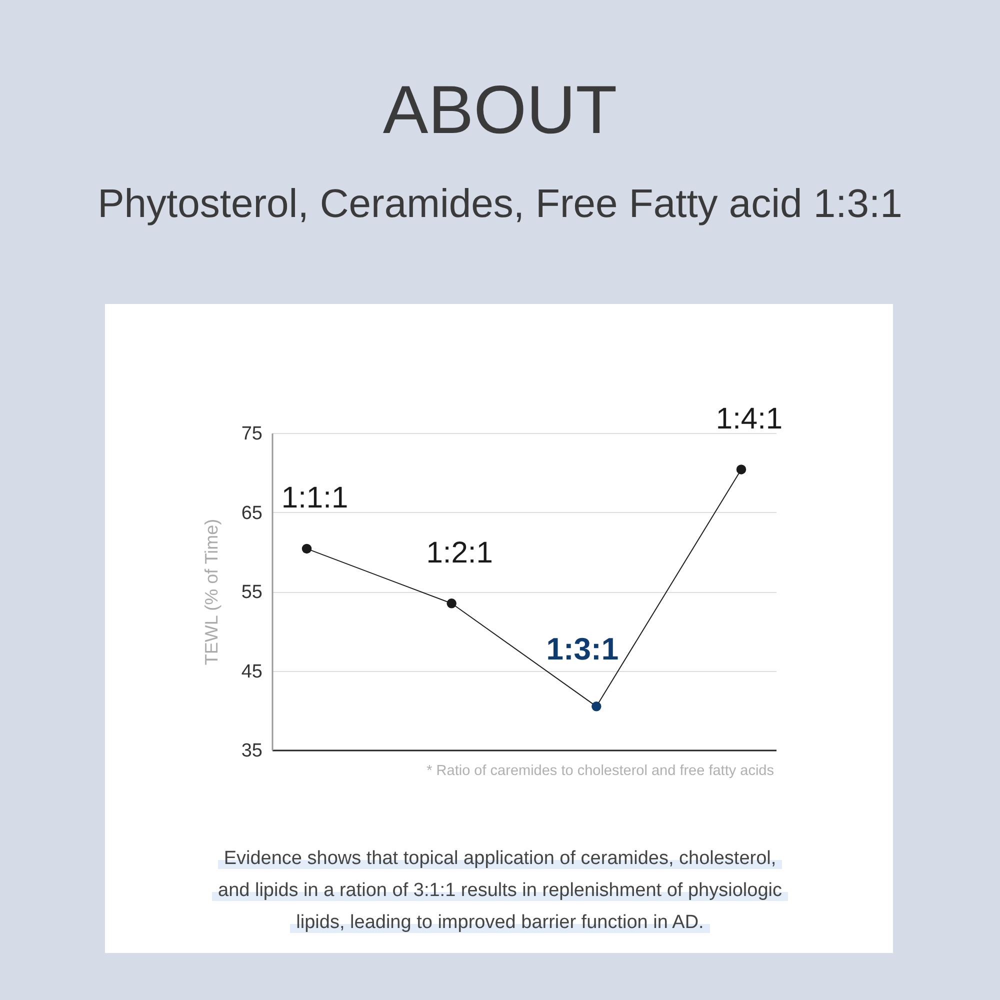 This screenshot has width=1000, height=1000. What do you see at coordinates (251, 513) in the screenshot?
I see `y-tick-label: 65` at bounding box center [251, 513].